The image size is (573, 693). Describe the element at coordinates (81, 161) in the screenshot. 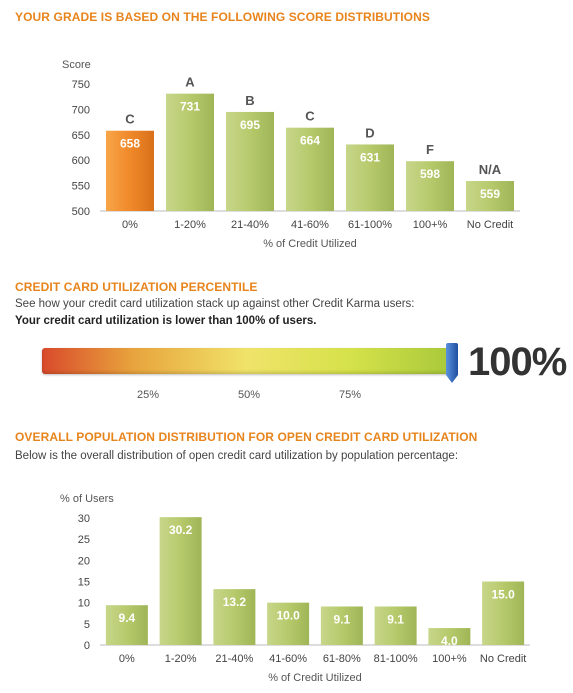

I see `y-tick-label: 600` at that location.